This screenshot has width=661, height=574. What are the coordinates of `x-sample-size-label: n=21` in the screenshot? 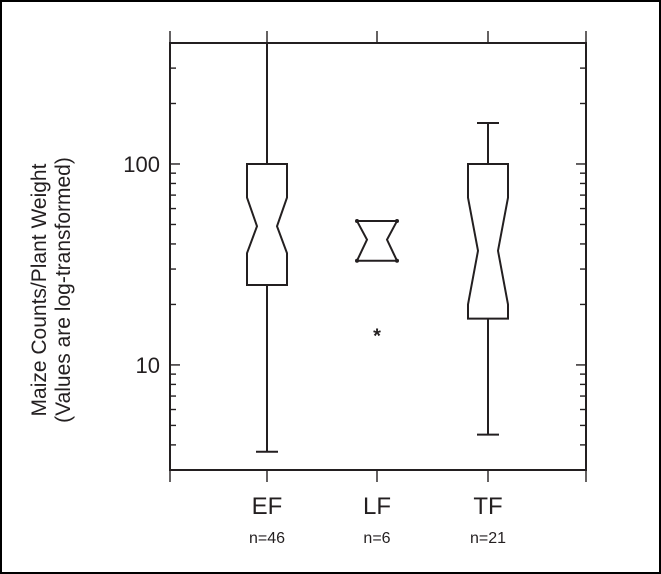 It's located at (488, 538).